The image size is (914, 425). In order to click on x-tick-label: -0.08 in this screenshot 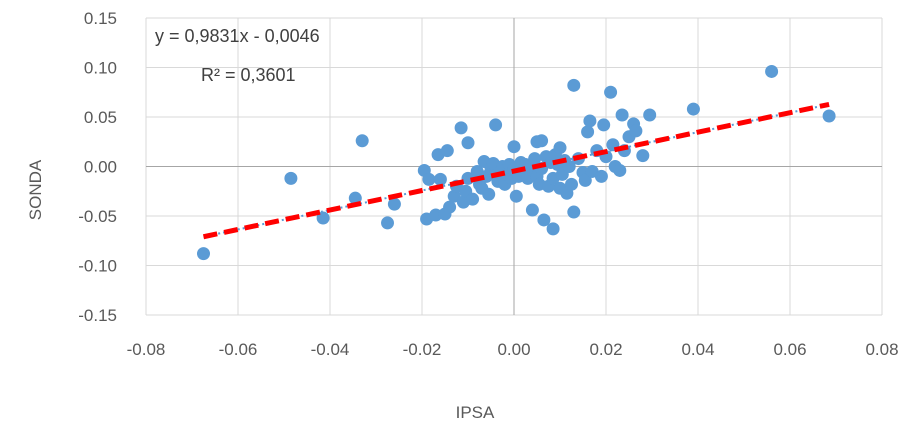, I will do `click(146, 349)`.